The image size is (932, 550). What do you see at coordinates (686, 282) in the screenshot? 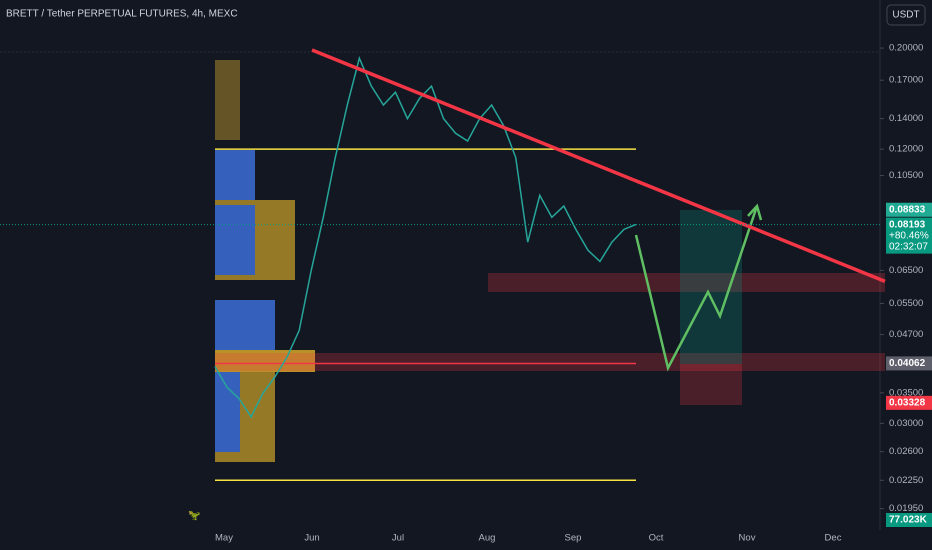
I see `resistance-zone` at bounding box center [686, 282].